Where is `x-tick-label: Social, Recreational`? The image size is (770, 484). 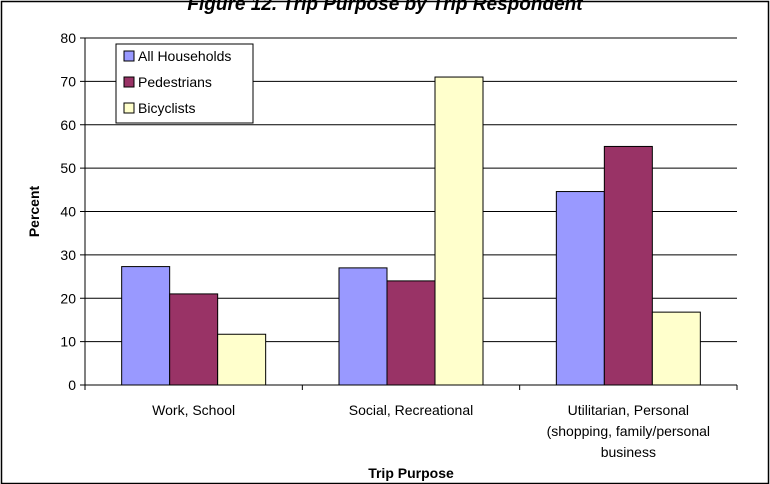
x-tick-label: Social, Recreational is located at coordinates (411, 410).